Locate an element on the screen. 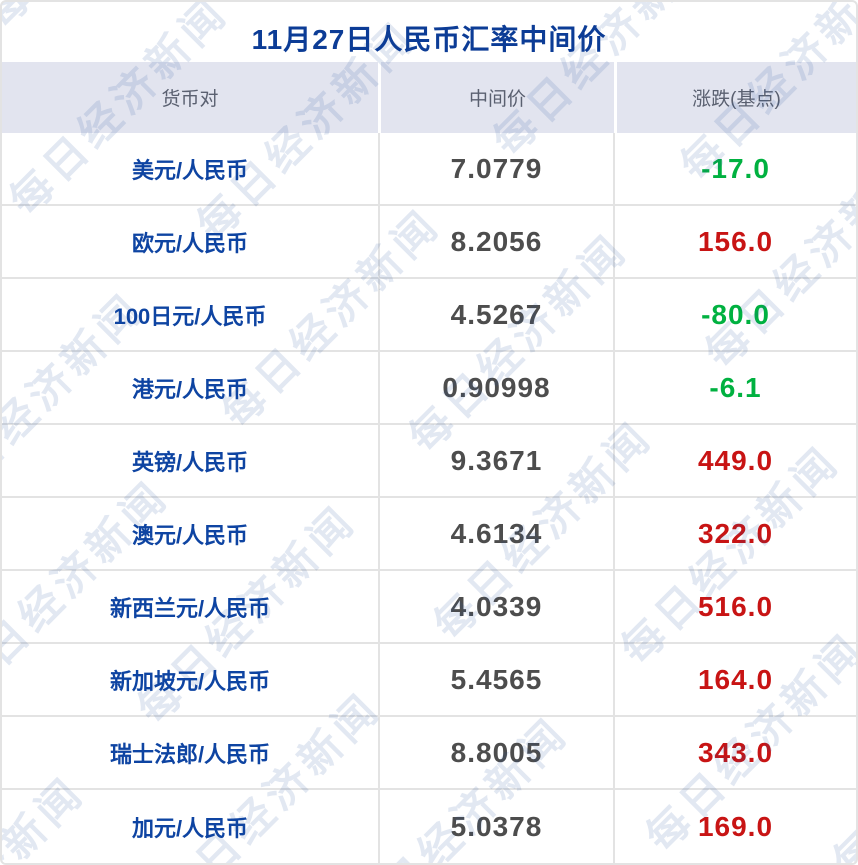  change-cell: -17.0 is located at coordinates (735, 168).